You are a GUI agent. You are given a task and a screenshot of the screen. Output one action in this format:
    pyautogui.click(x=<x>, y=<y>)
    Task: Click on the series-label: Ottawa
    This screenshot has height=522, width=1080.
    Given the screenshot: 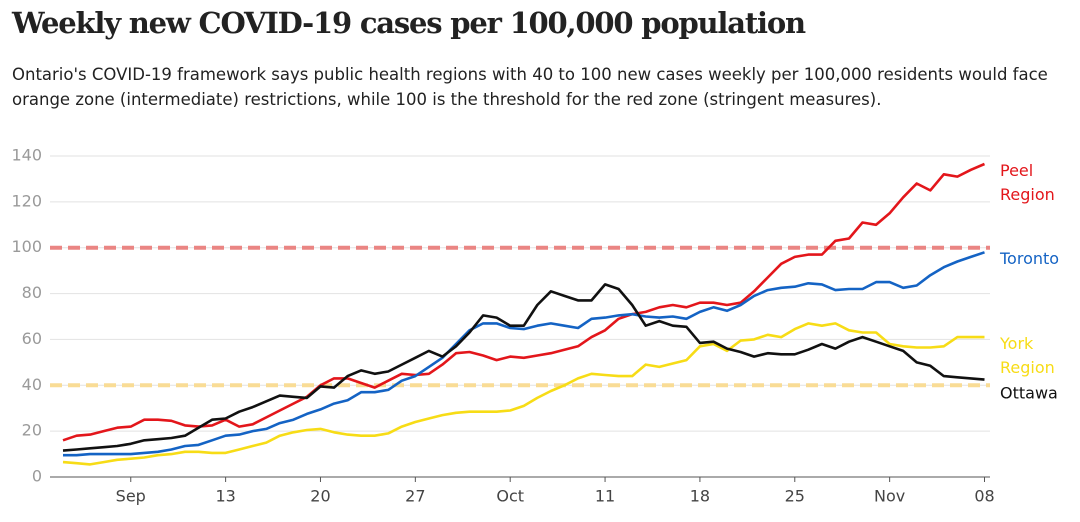 What is the action you would take?
    pyautogui.click(x=1029, y=393)
    